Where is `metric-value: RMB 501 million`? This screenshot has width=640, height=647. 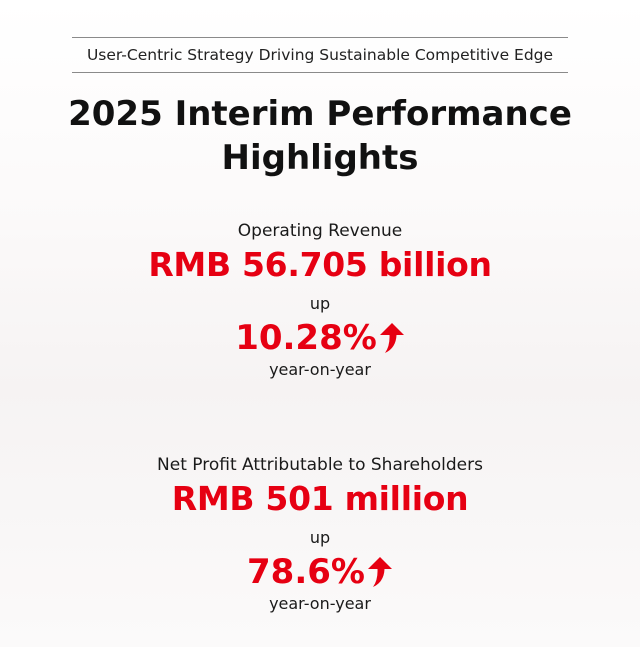 metric-value: RMB 501 million is located at coordinates (320, 498).